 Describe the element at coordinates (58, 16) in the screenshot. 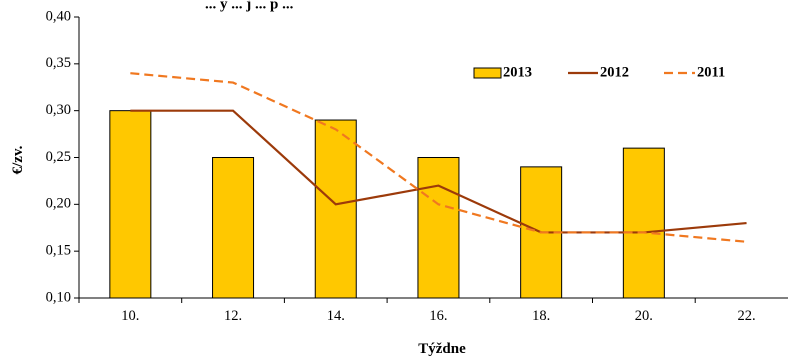

I see `y-tick-label: 0,40` at that location.